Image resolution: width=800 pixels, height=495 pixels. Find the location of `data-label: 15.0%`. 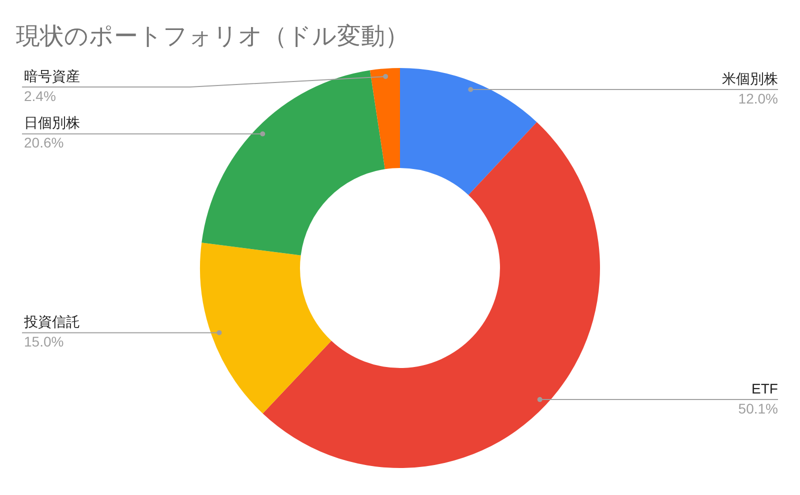

data-label: 15.0% is located at coordinates (44, 342).